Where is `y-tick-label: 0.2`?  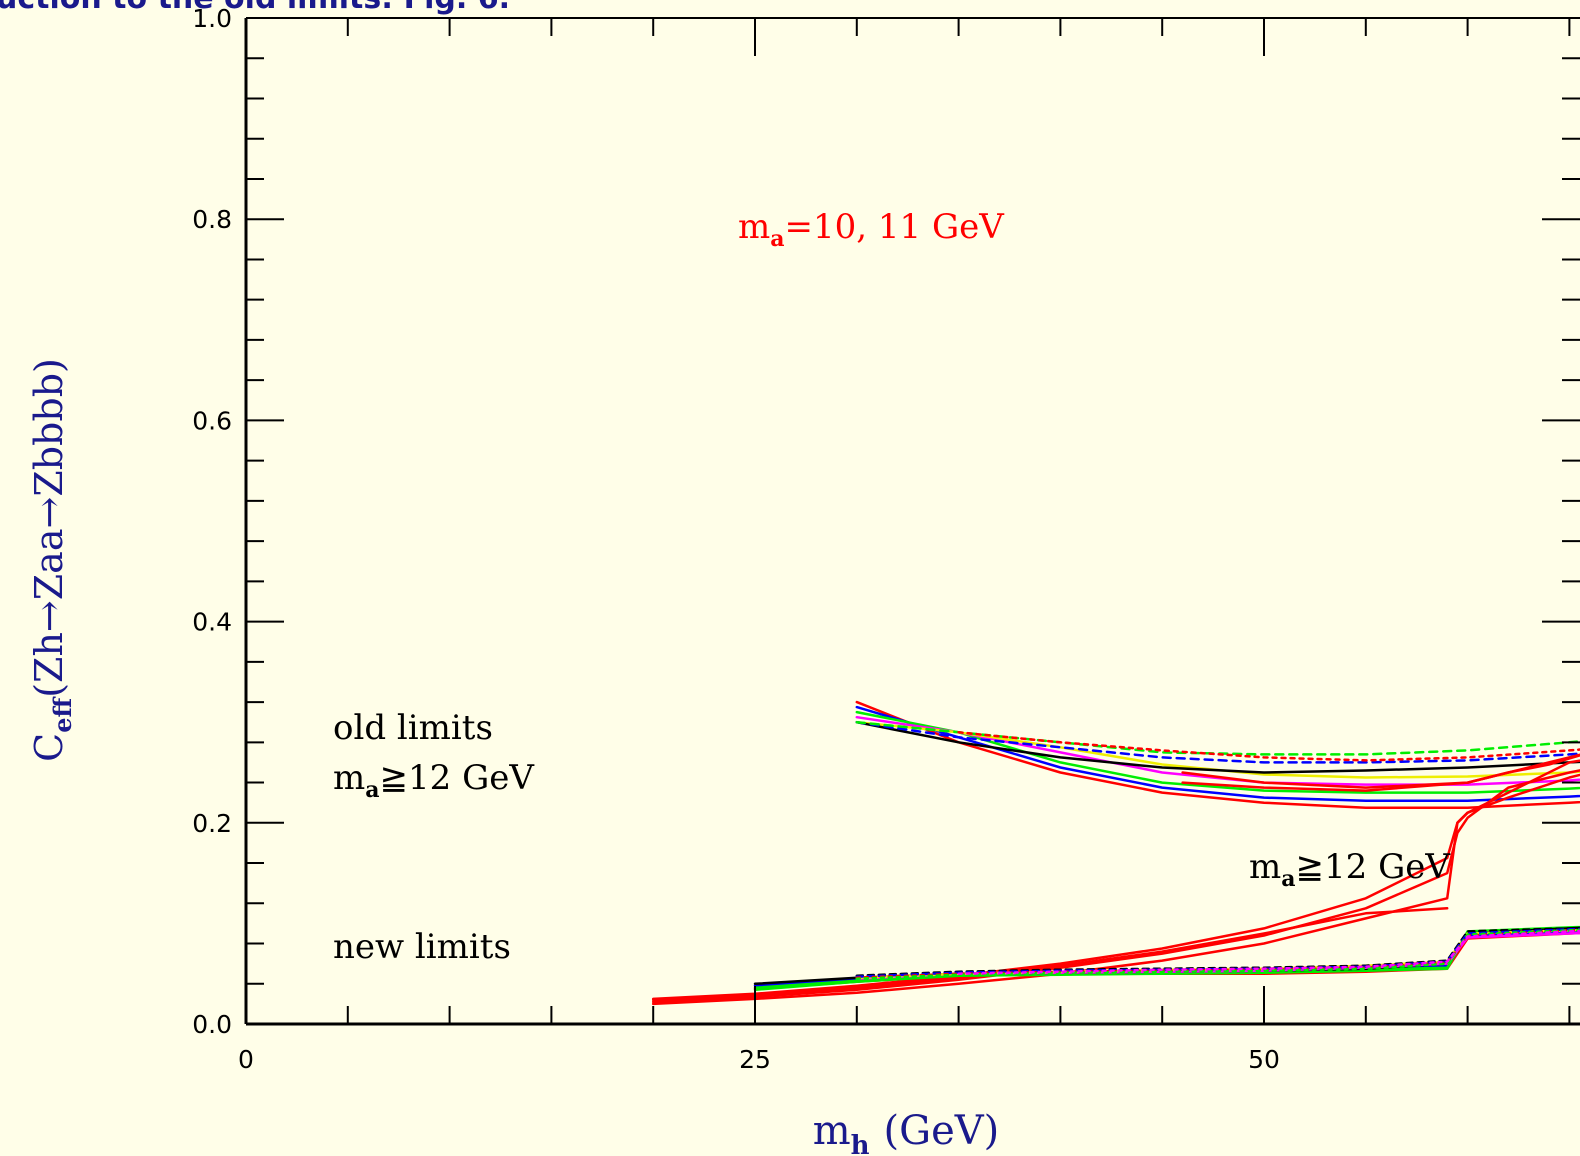 y-tick-label: 0.2 is located at coordinates (212, 823).